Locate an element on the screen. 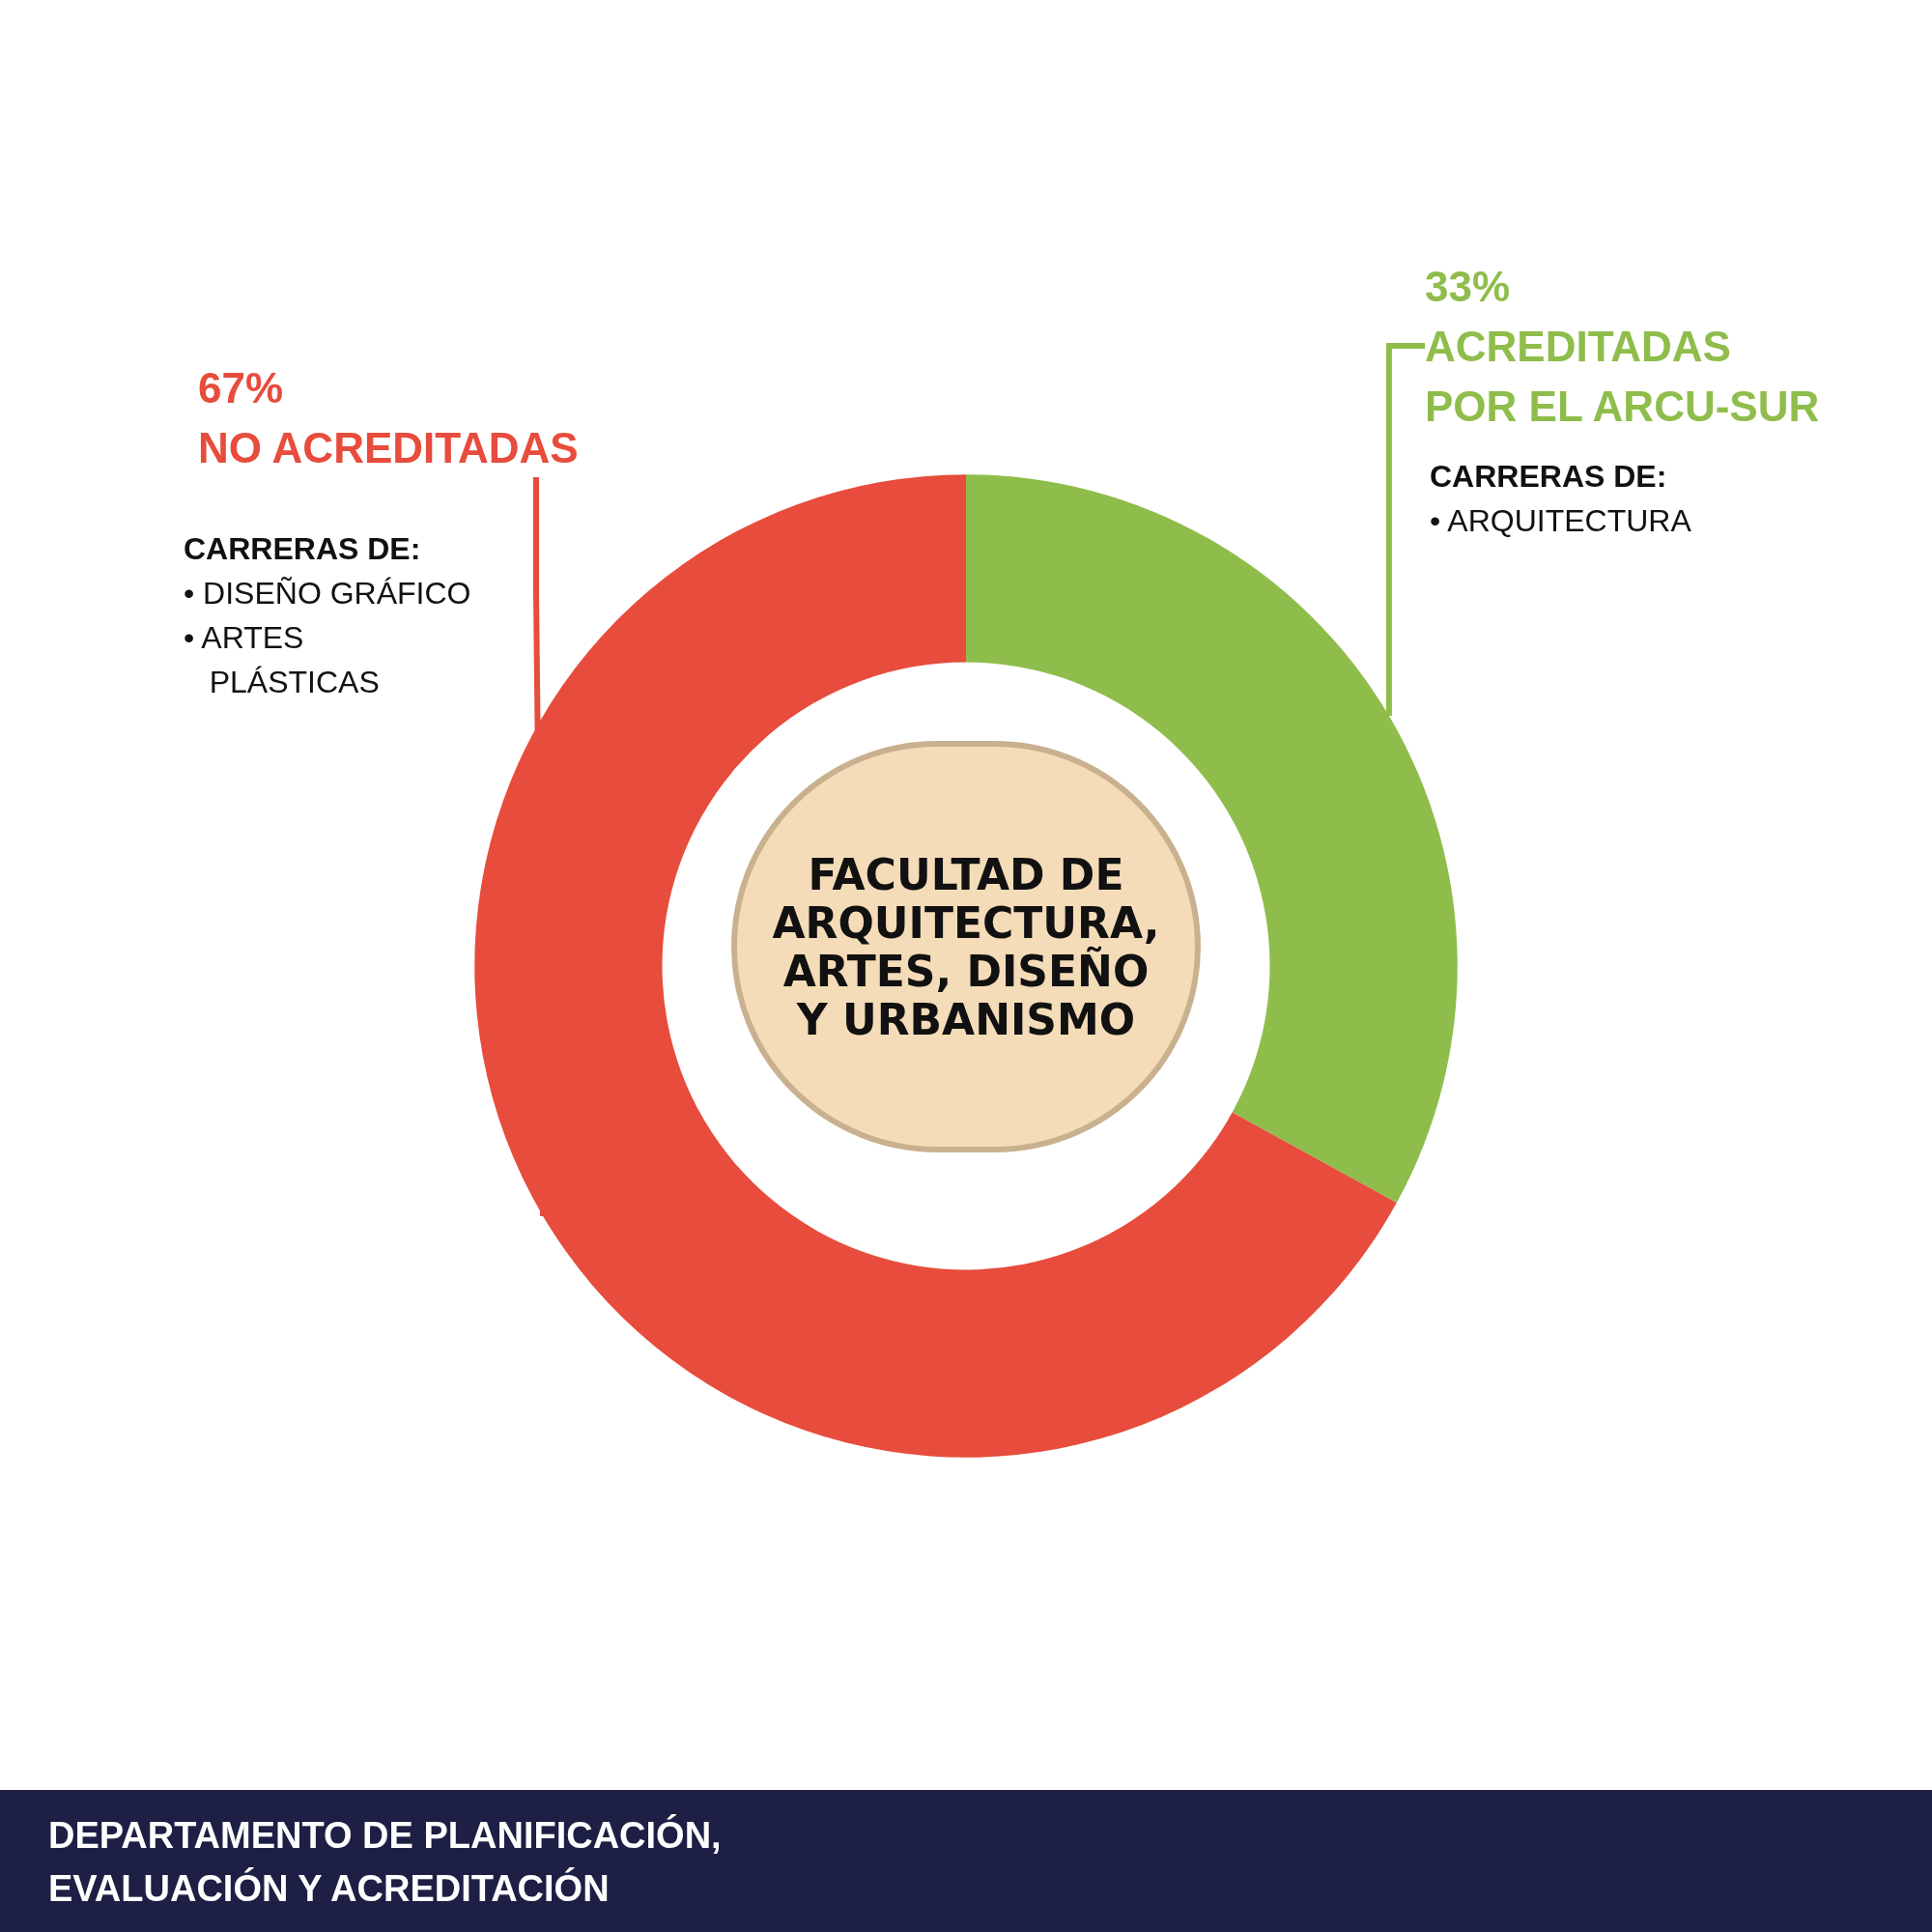 The height and width of the screenshot is (1932, 1932). data-label: 33% is located at coordinates (1468, 286).